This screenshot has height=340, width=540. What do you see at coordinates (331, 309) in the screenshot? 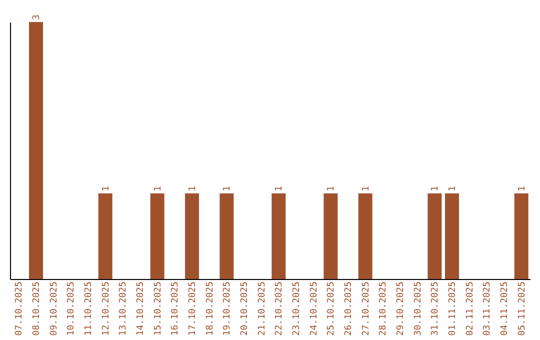
I see `x-tick-label: 25.10.2025` at bounding box center [331, 309].